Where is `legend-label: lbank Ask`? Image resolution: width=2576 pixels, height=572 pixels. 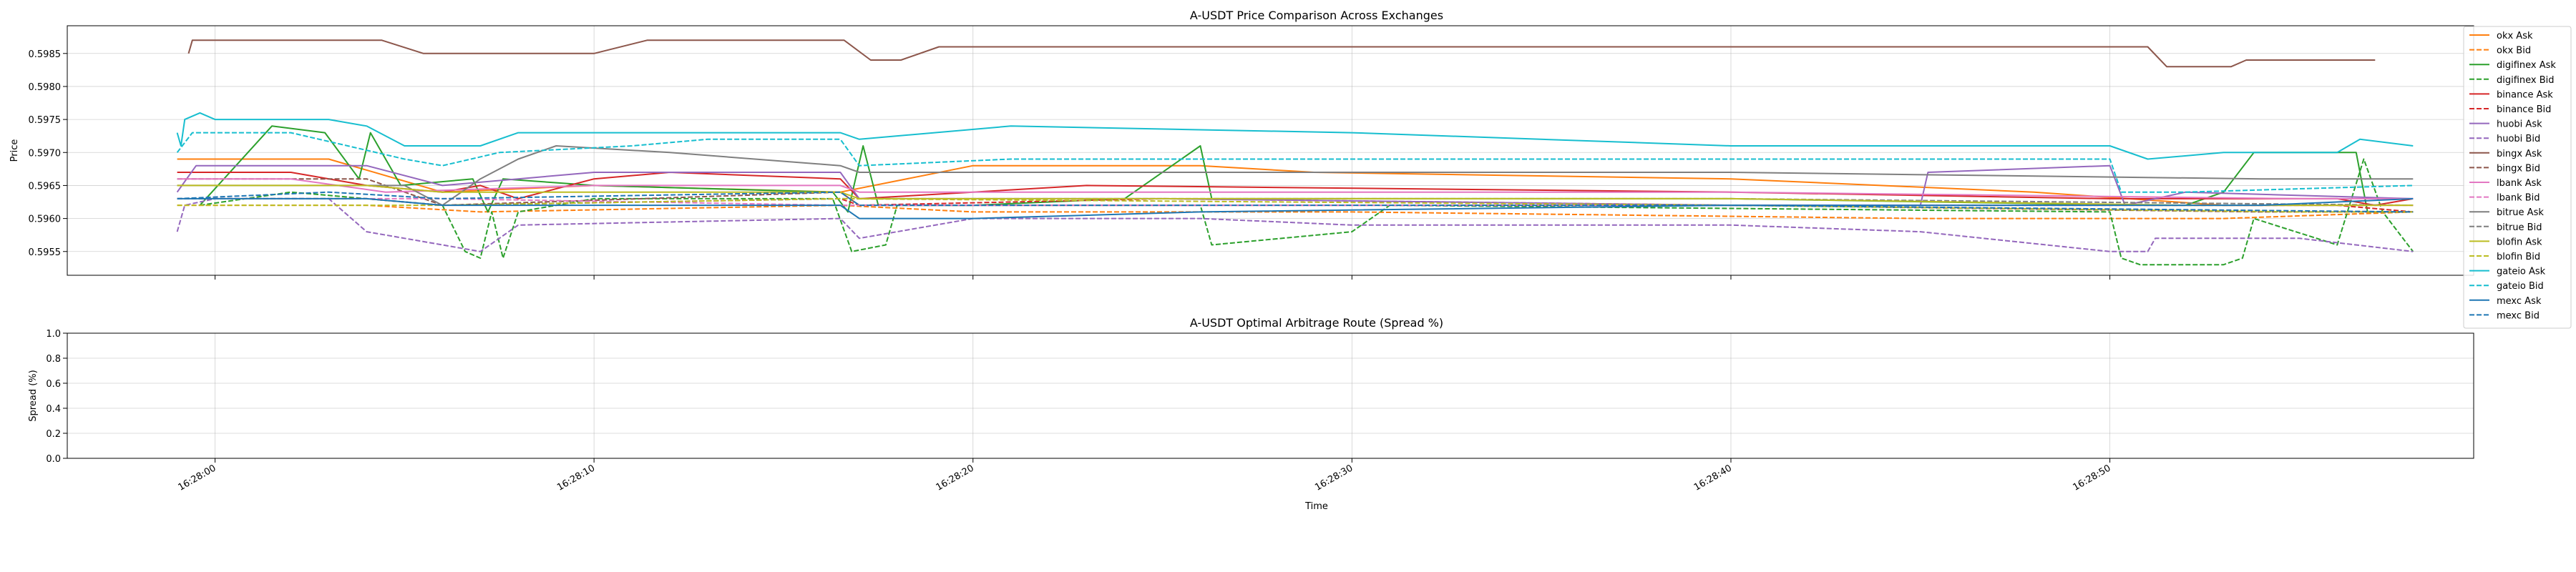
legend-label: lbank Ask is located at coordinates (2519, 183).